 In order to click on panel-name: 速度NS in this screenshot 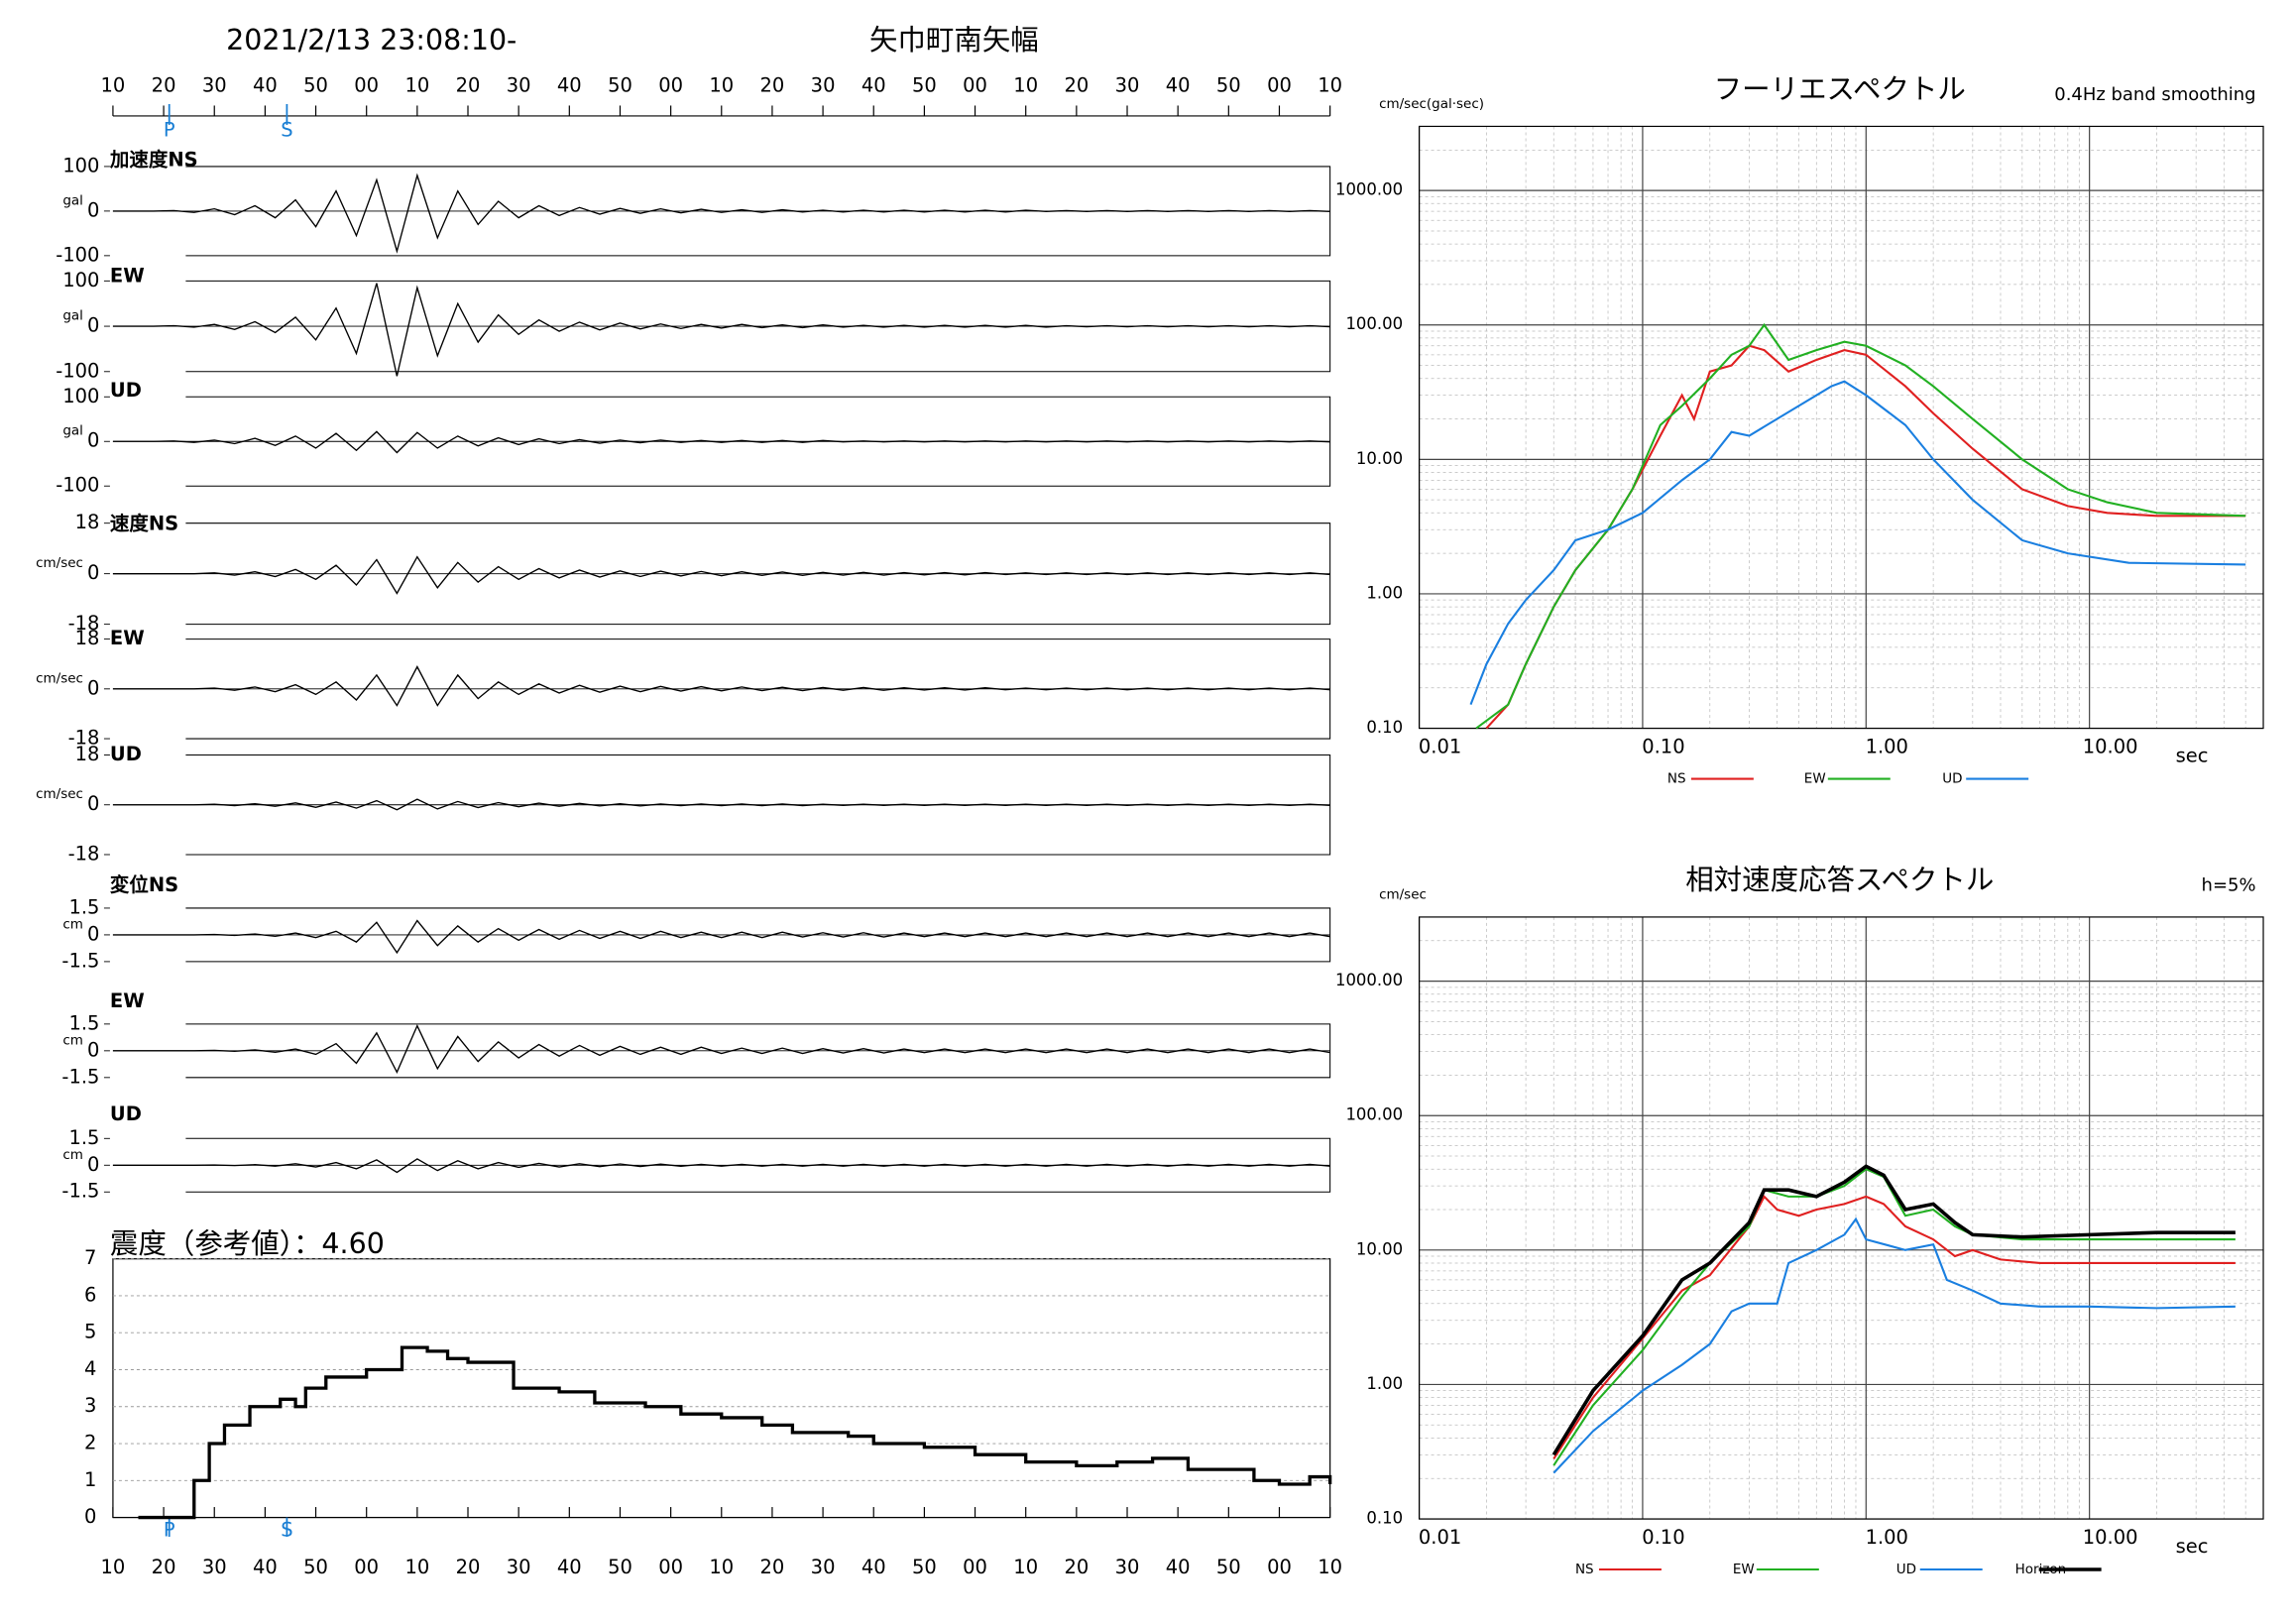, I will do `click(144, 524)`.